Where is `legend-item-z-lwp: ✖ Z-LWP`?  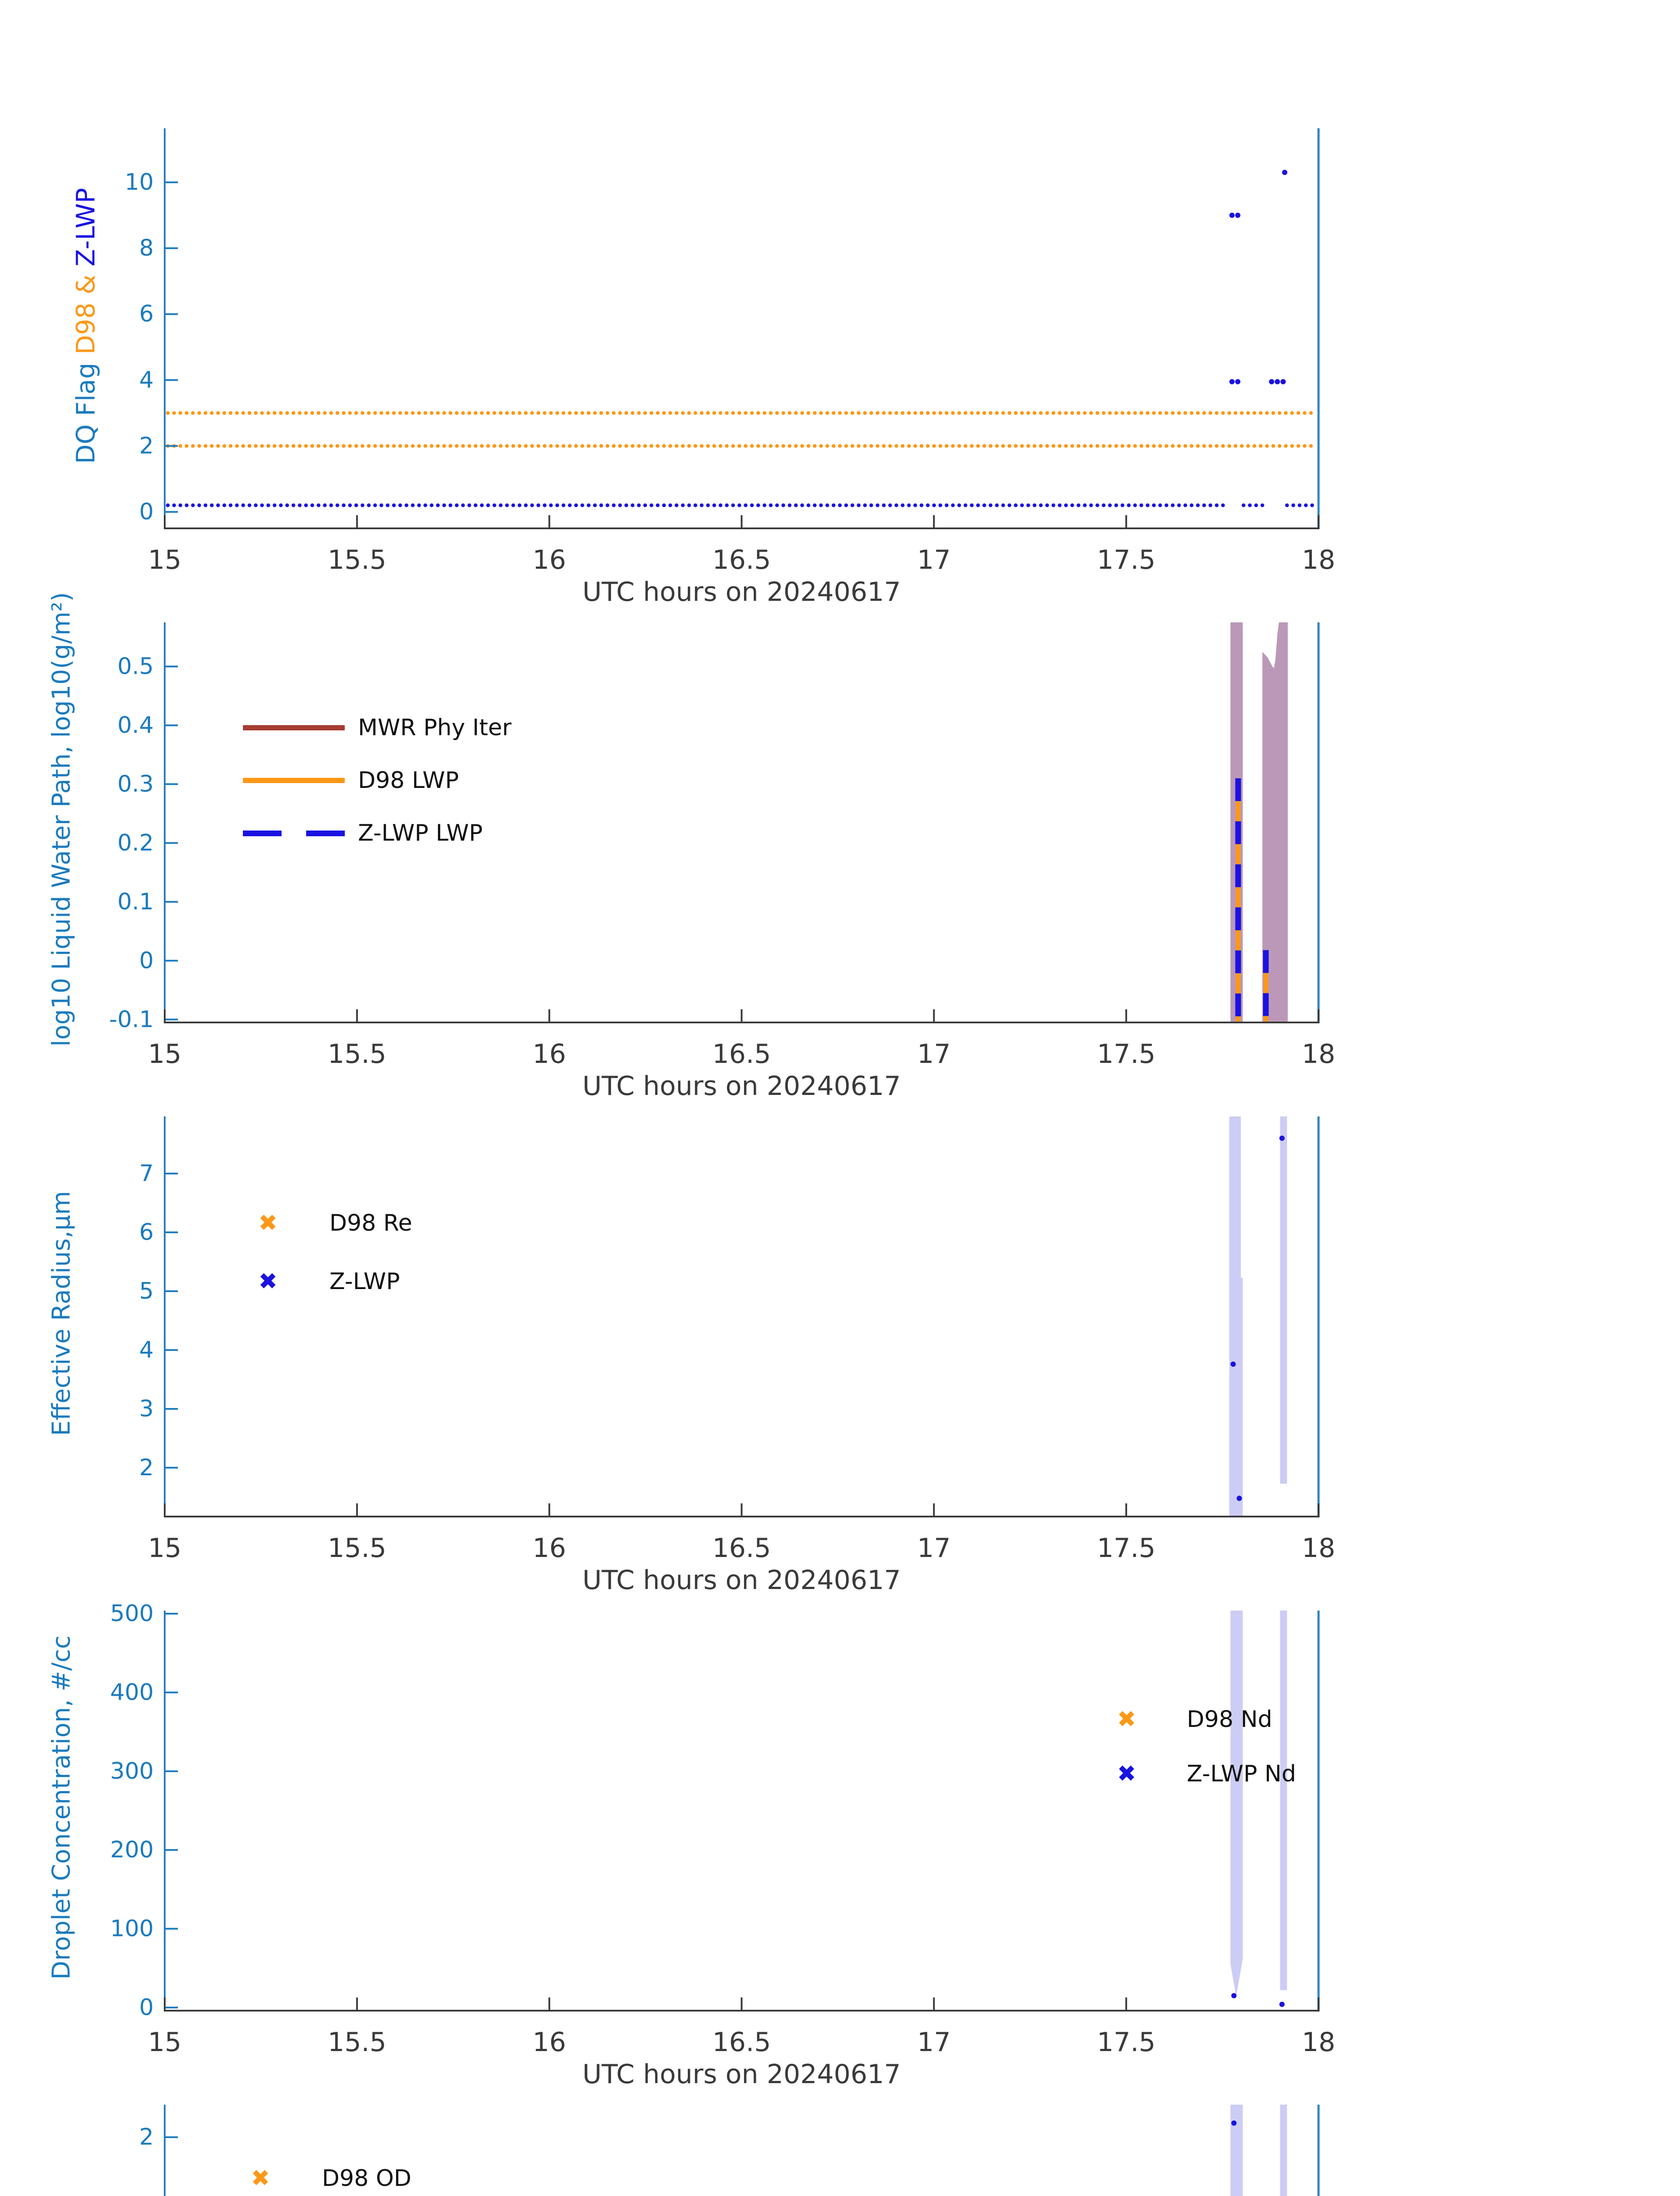 legend-item-z-lwp: ✖ Z-LWP is located at coordinates (334, 1281).